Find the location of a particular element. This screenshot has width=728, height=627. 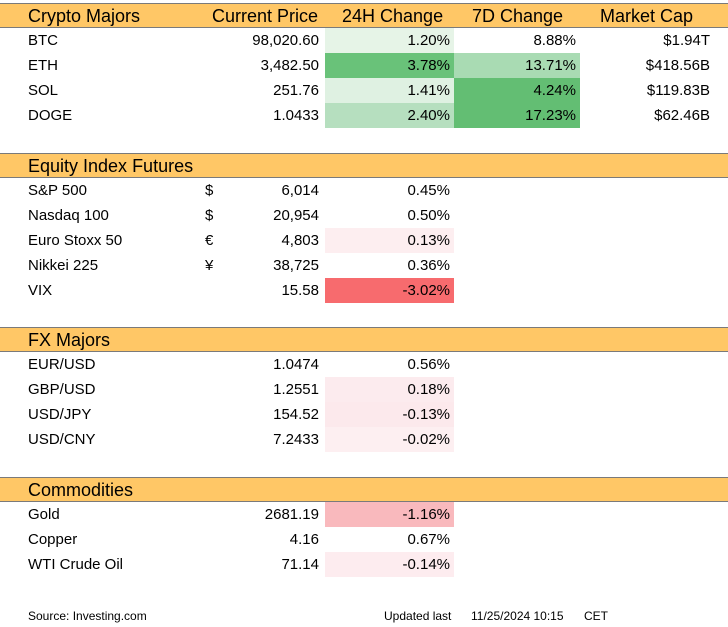

crypto-section-title: Crypto Majors is located at coordinates (84, 16).